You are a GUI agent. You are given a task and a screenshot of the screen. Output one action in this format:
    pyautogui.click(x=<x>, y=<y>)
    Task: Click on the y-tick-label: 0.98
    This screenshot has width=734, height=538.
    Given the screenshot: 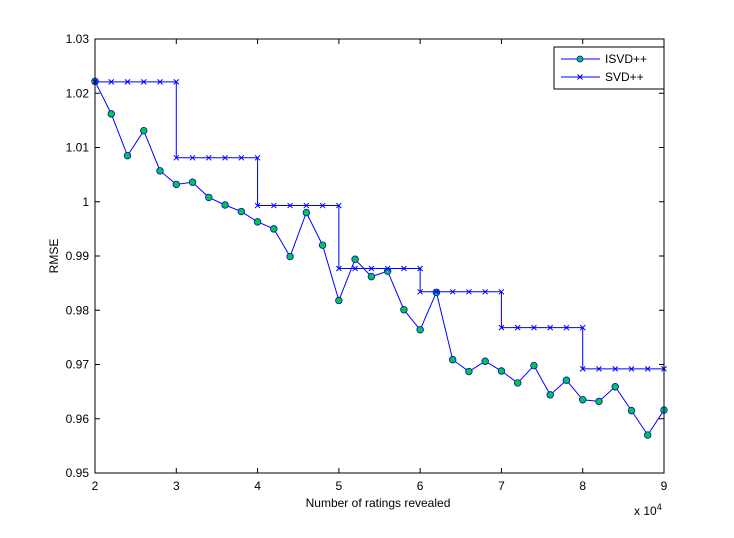 What is the action you would take?
    pyautogui.click(x=78, y=310)
    